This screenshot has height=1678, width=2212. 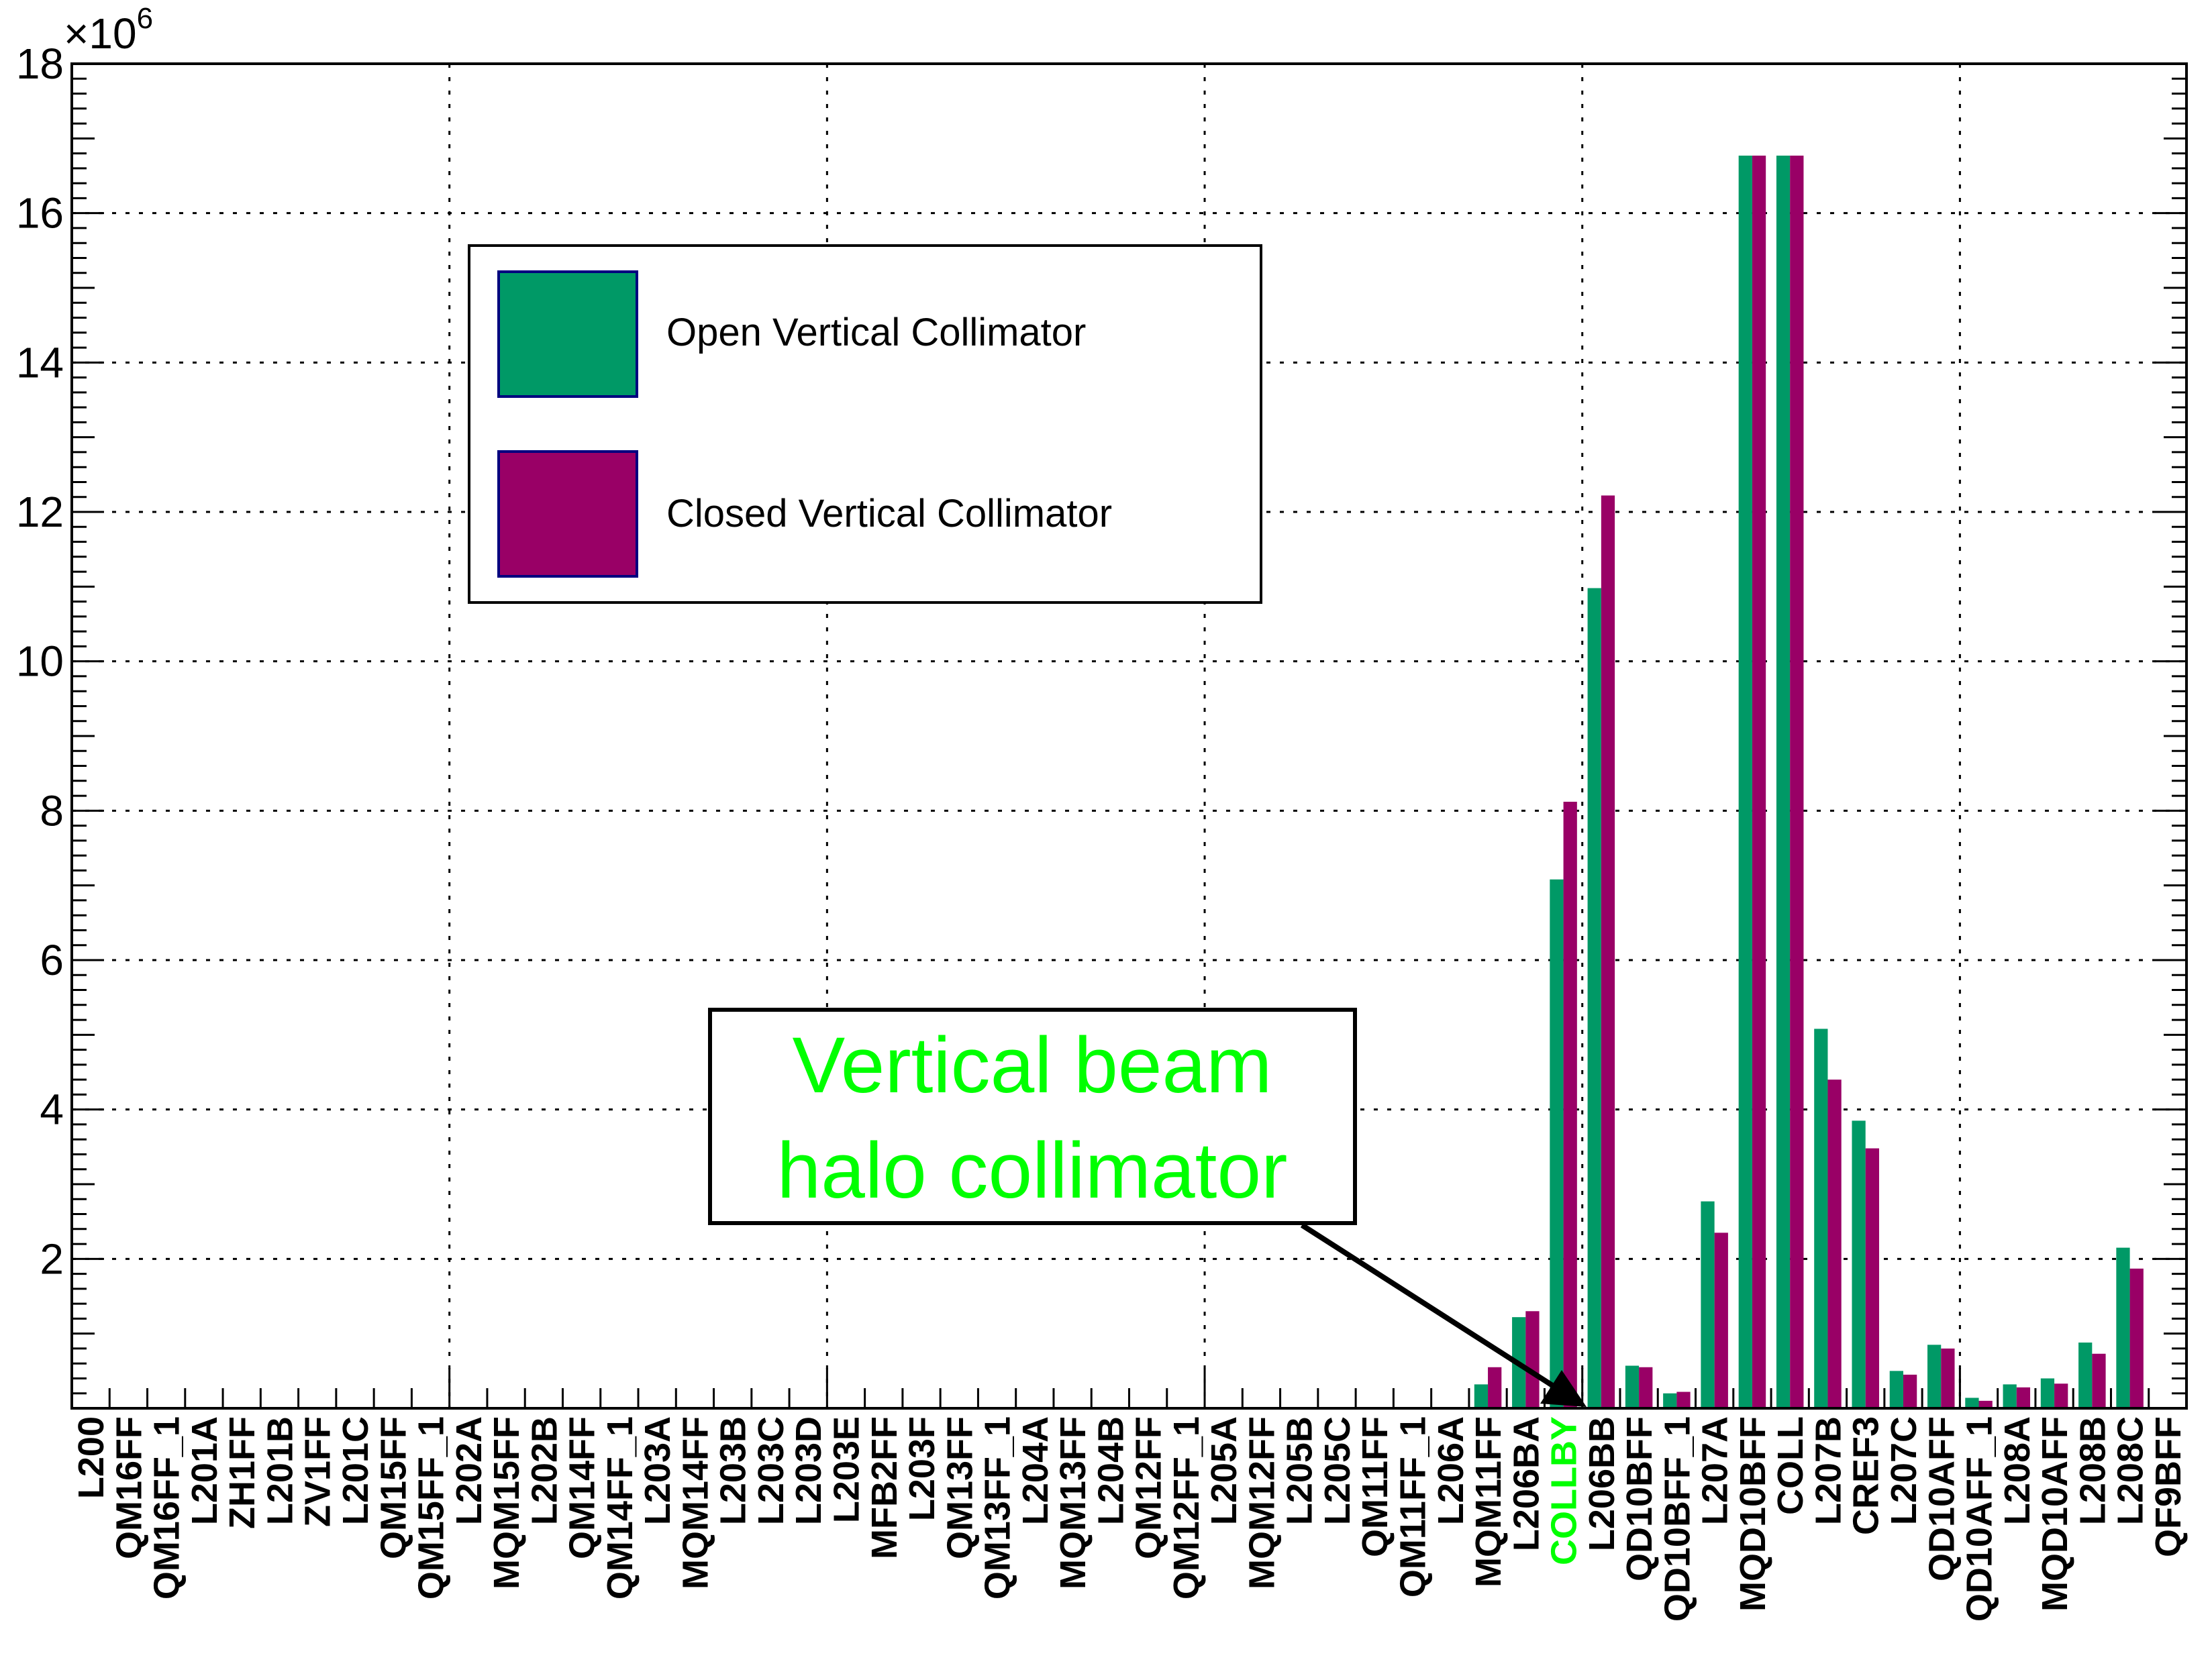 What do you see at coordinates (1941, 1498) in the screenshot?
I see `x-tick-label: QD10AFF` at bounding box center [1941, 1498].